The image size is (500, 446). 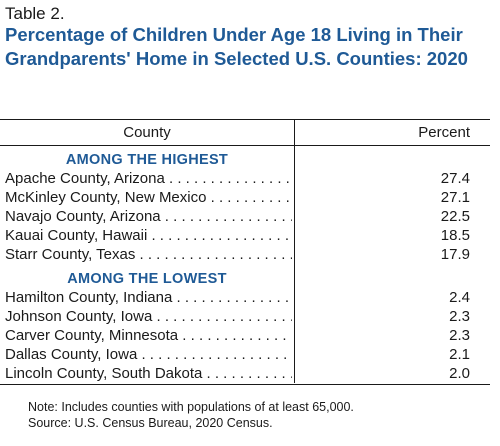 What do you see at coordinates (148, 297) in the screenshot?
I see `county-name: Hamilton County, Indiana` at bounding box center [148, 297].